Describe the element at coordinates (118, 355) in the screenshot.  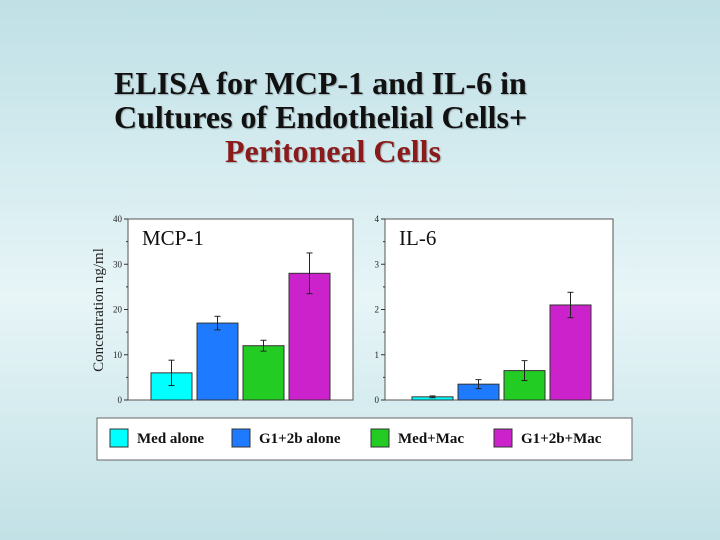
I see `y-tick-label: 10` at that location.